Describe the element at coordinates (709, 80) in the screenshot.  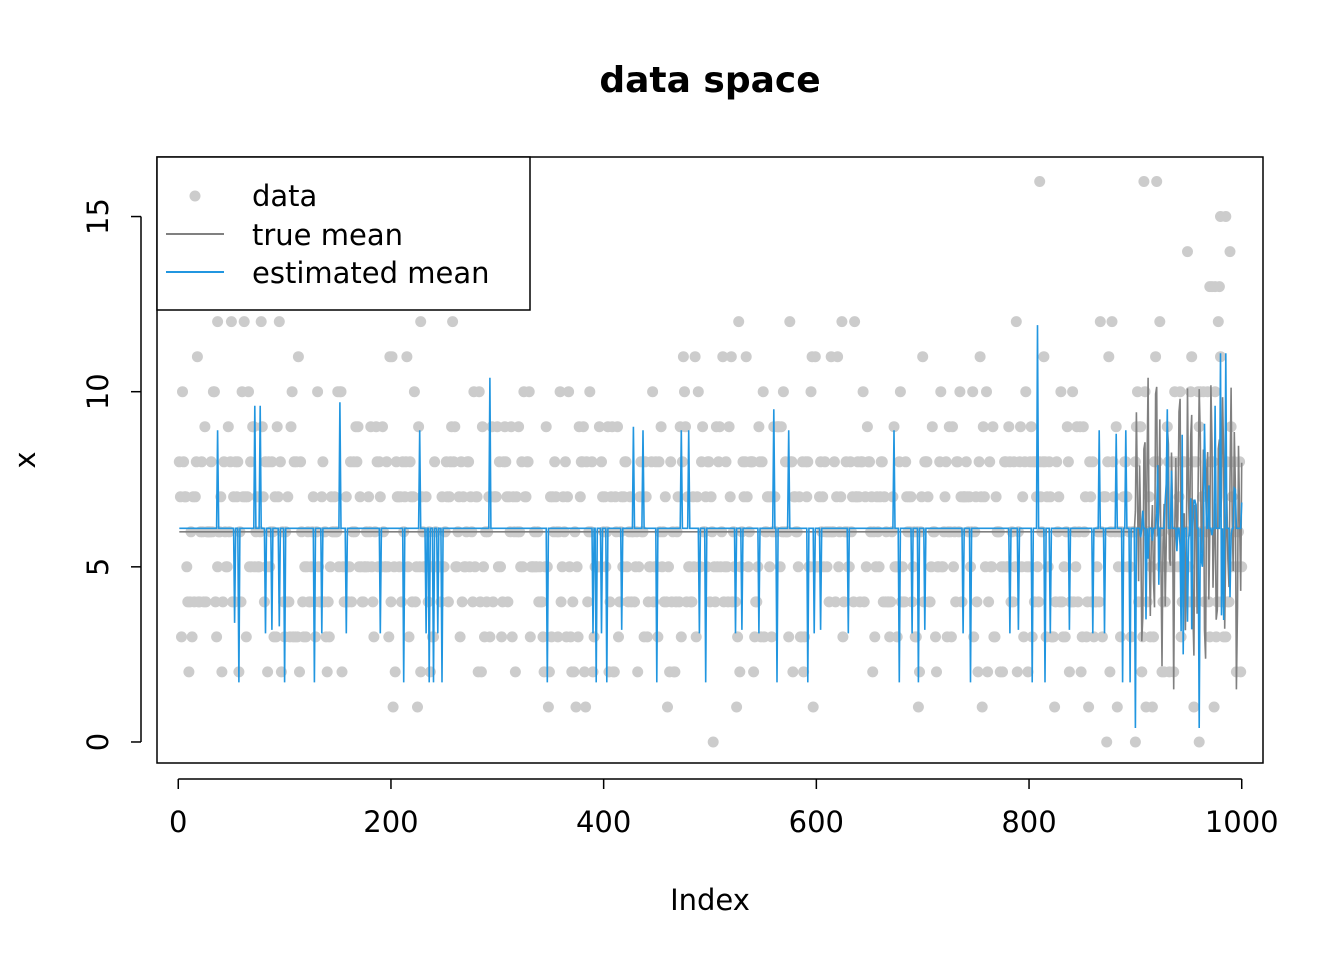
I see `chart-title: data space` at that location.